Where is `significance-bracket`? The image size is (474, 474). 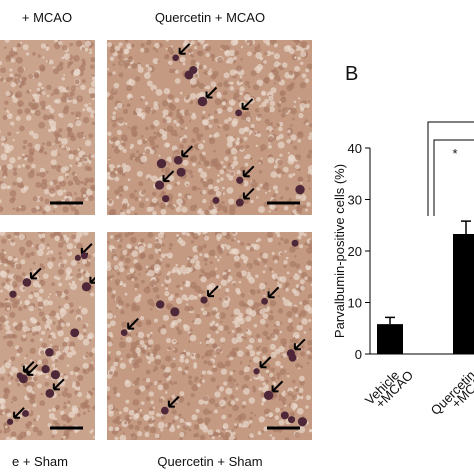 significance-bracket is located at coordinates (450, 168).